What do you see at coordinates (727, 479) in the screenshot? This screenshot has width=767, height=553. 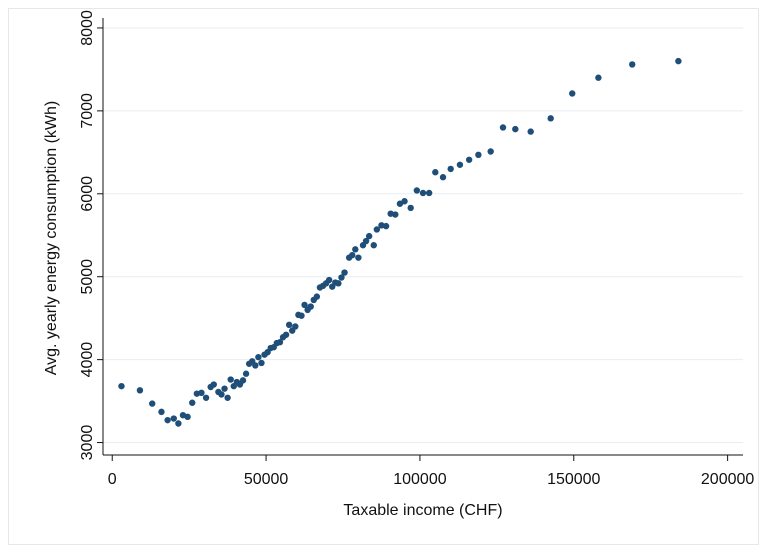 I see `x-tick-label: 200000` at bounding box center [727, 479].